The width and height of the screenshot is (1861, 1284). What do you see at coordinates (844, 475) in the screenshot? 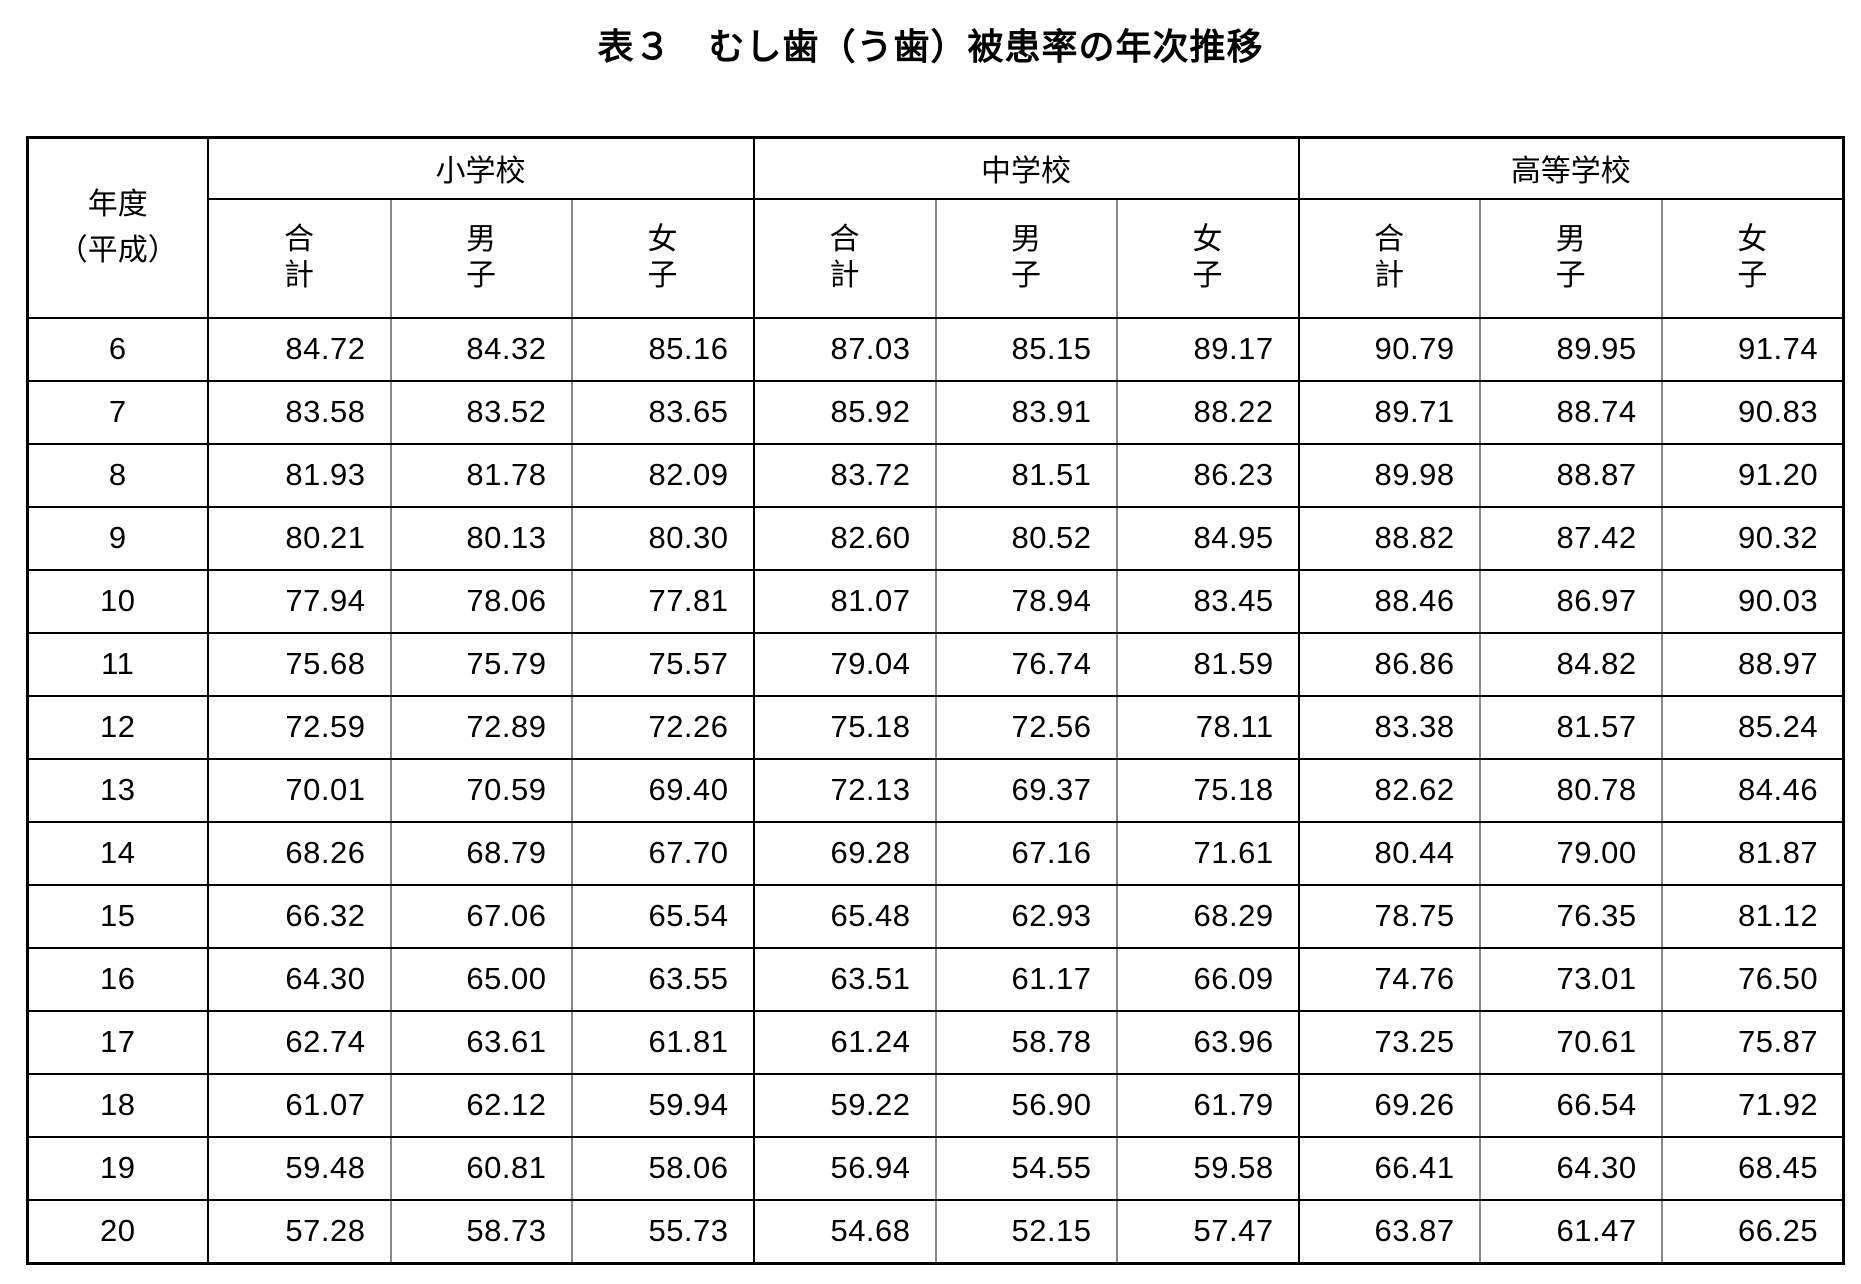
I see `value-cell-junior-high-total: 83.72` at bounding box center [844, 475].